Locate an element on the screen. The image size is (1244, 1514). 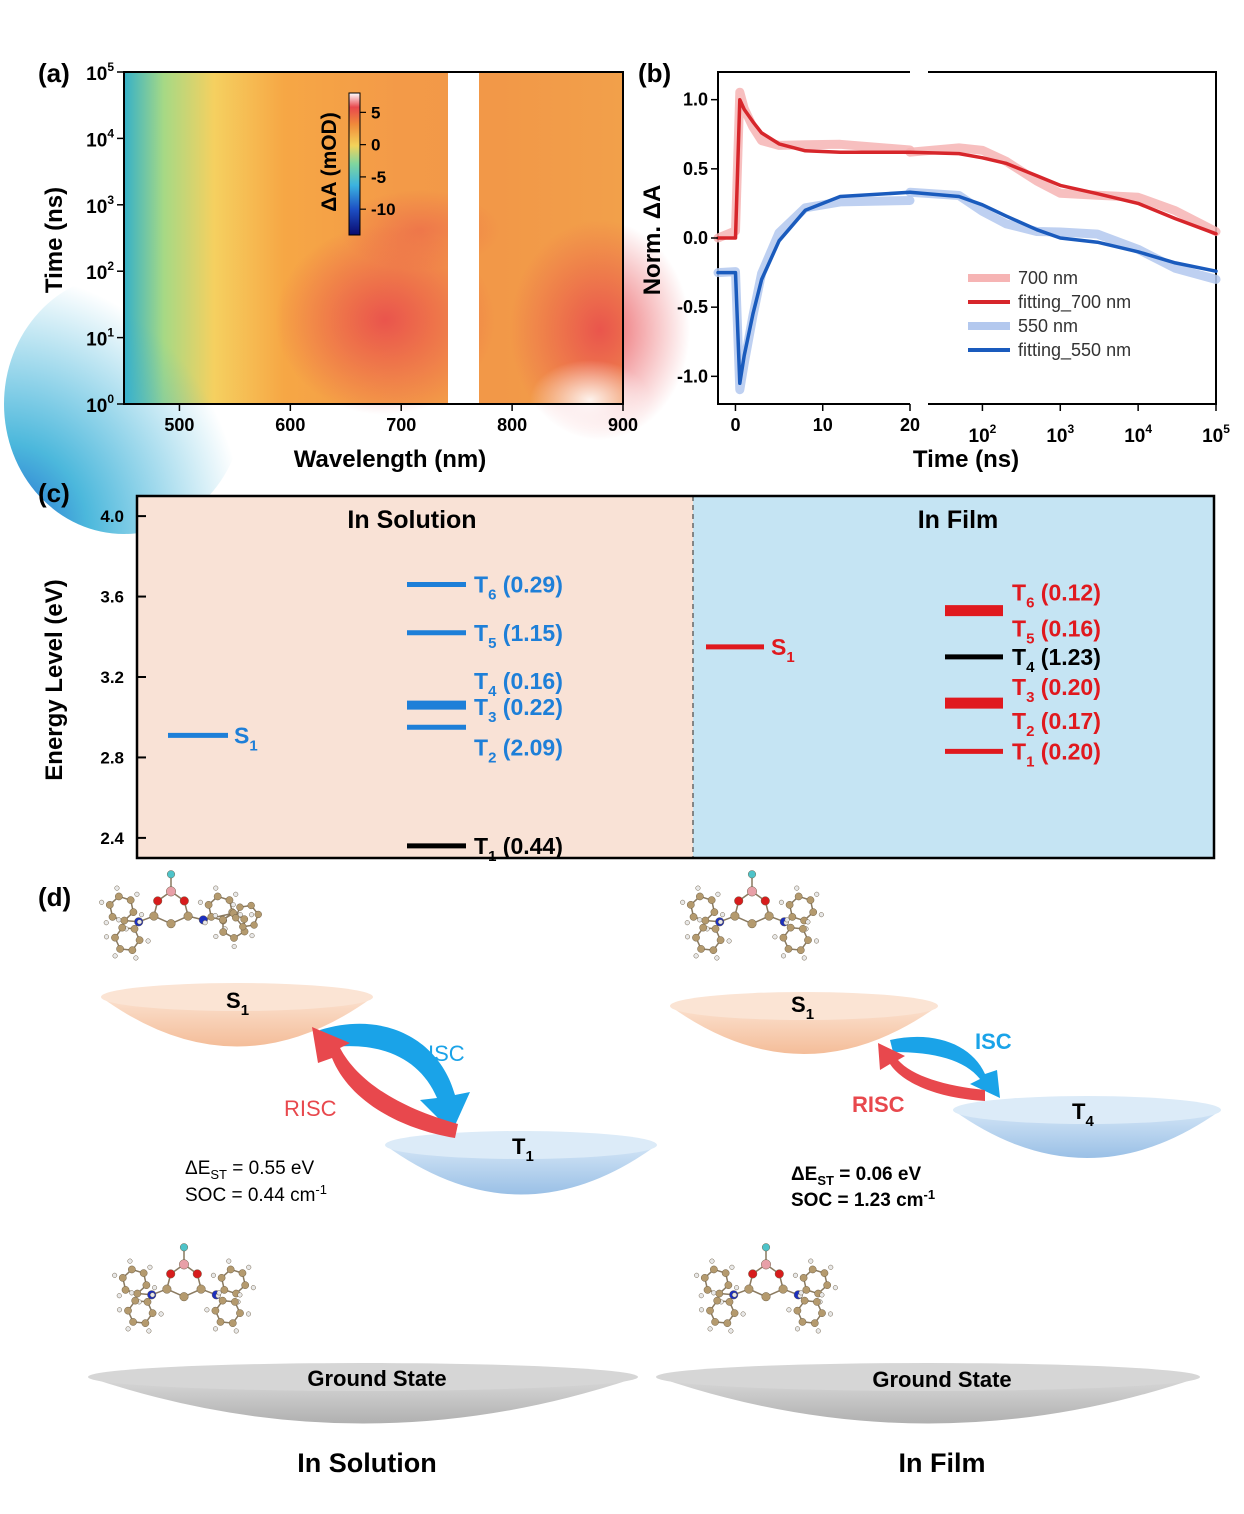
energy-axes: 4.0 3.6 3.2 2.8 2.4 is located at coordinates (123, 677).